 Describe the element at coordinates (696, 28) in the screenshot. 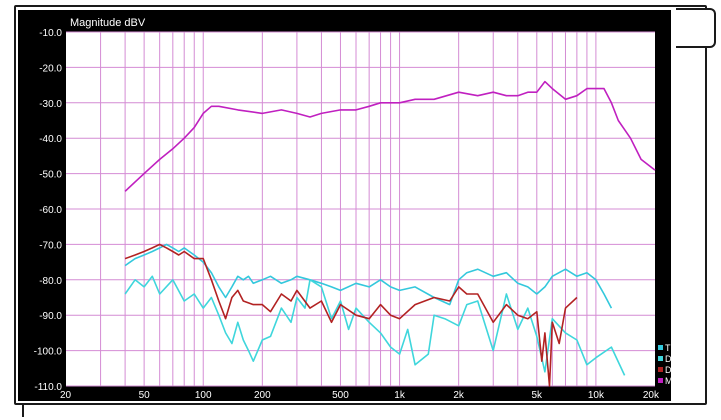

I see `side-frame-tab` at that location.